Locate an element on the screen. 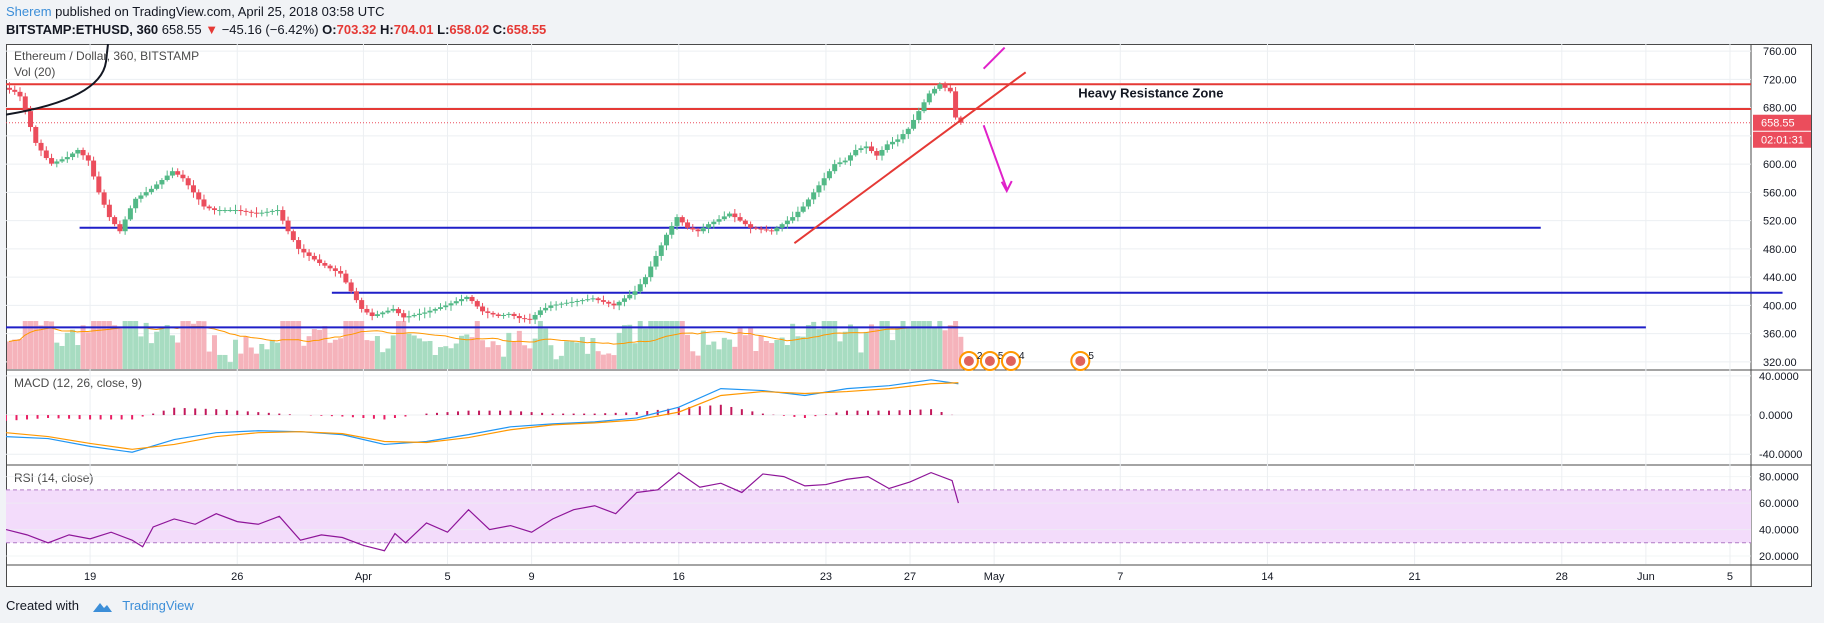  tradingview-link: TradingView is located at coordinates (158, 605).